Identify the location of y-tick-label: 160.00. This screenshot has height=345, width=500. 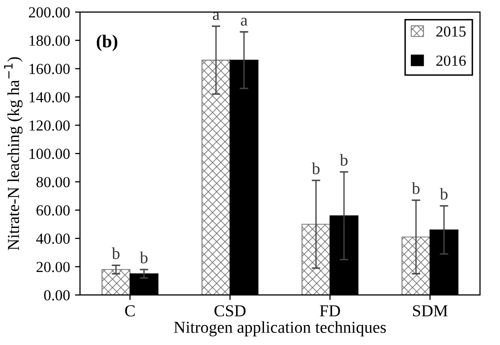
(50, 69).